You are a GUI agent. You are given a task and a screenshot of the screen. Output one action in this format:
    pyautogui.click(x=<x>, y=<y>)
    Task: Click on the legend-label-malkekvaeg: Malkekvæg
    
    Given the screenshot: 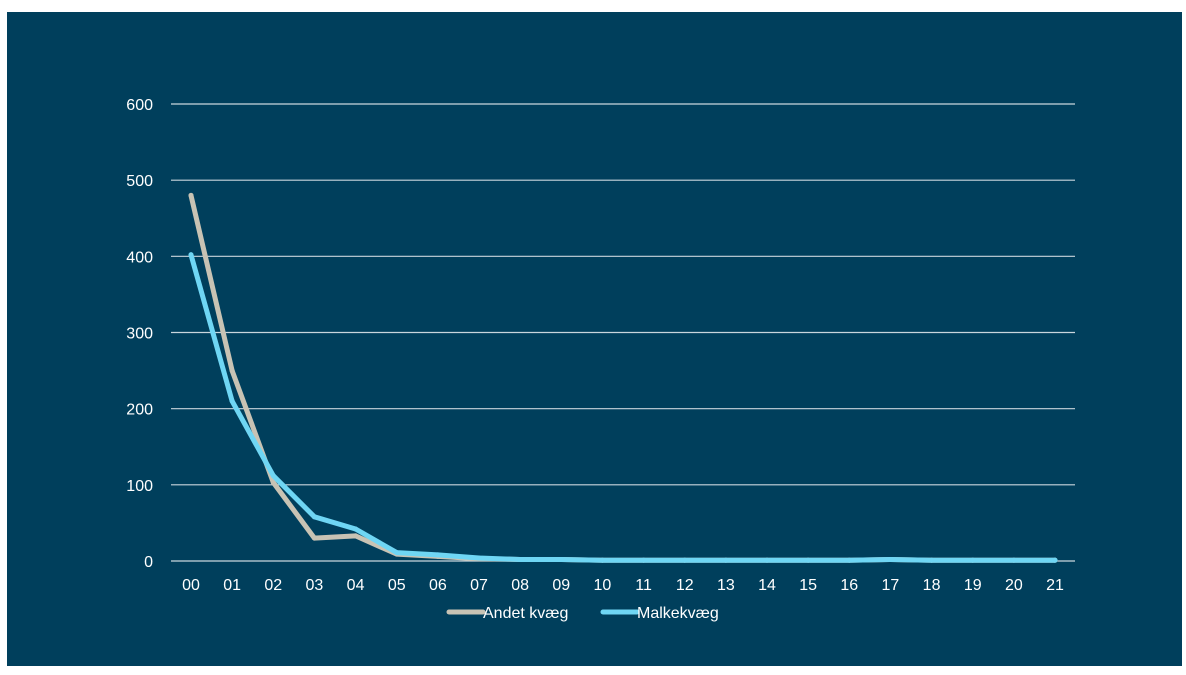 What is the action you would take?
    pyautogui.click(x=678, y=613)
    